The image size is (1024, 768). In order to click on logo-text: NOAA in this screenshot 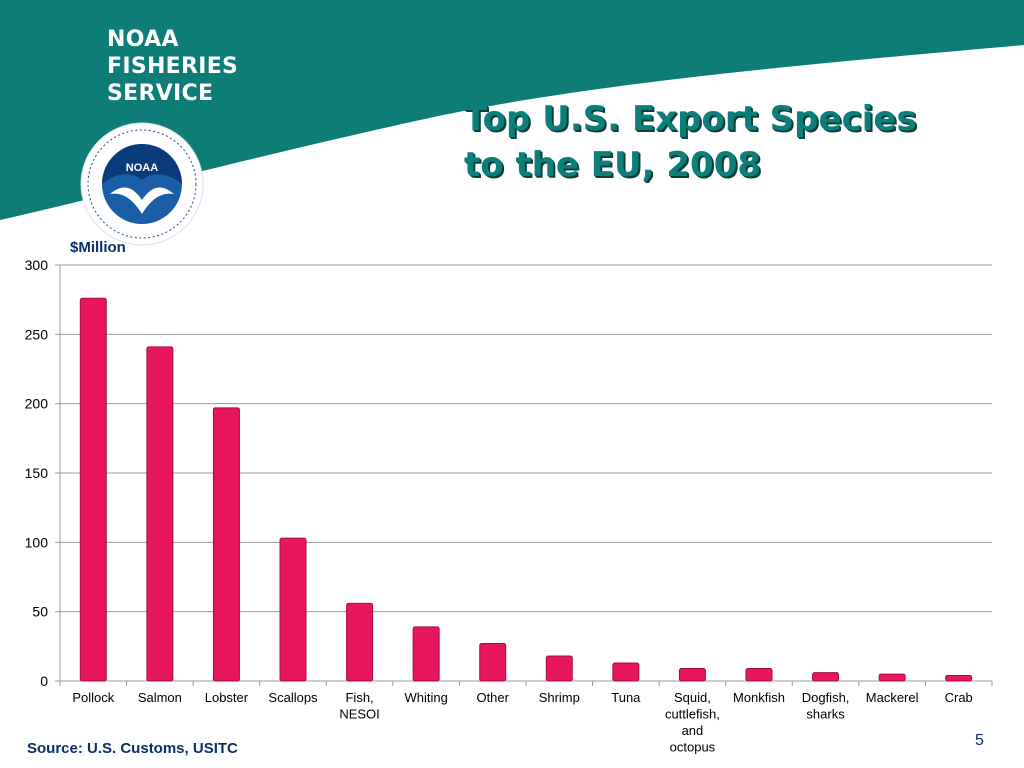, I will do `click(142, 168)`.